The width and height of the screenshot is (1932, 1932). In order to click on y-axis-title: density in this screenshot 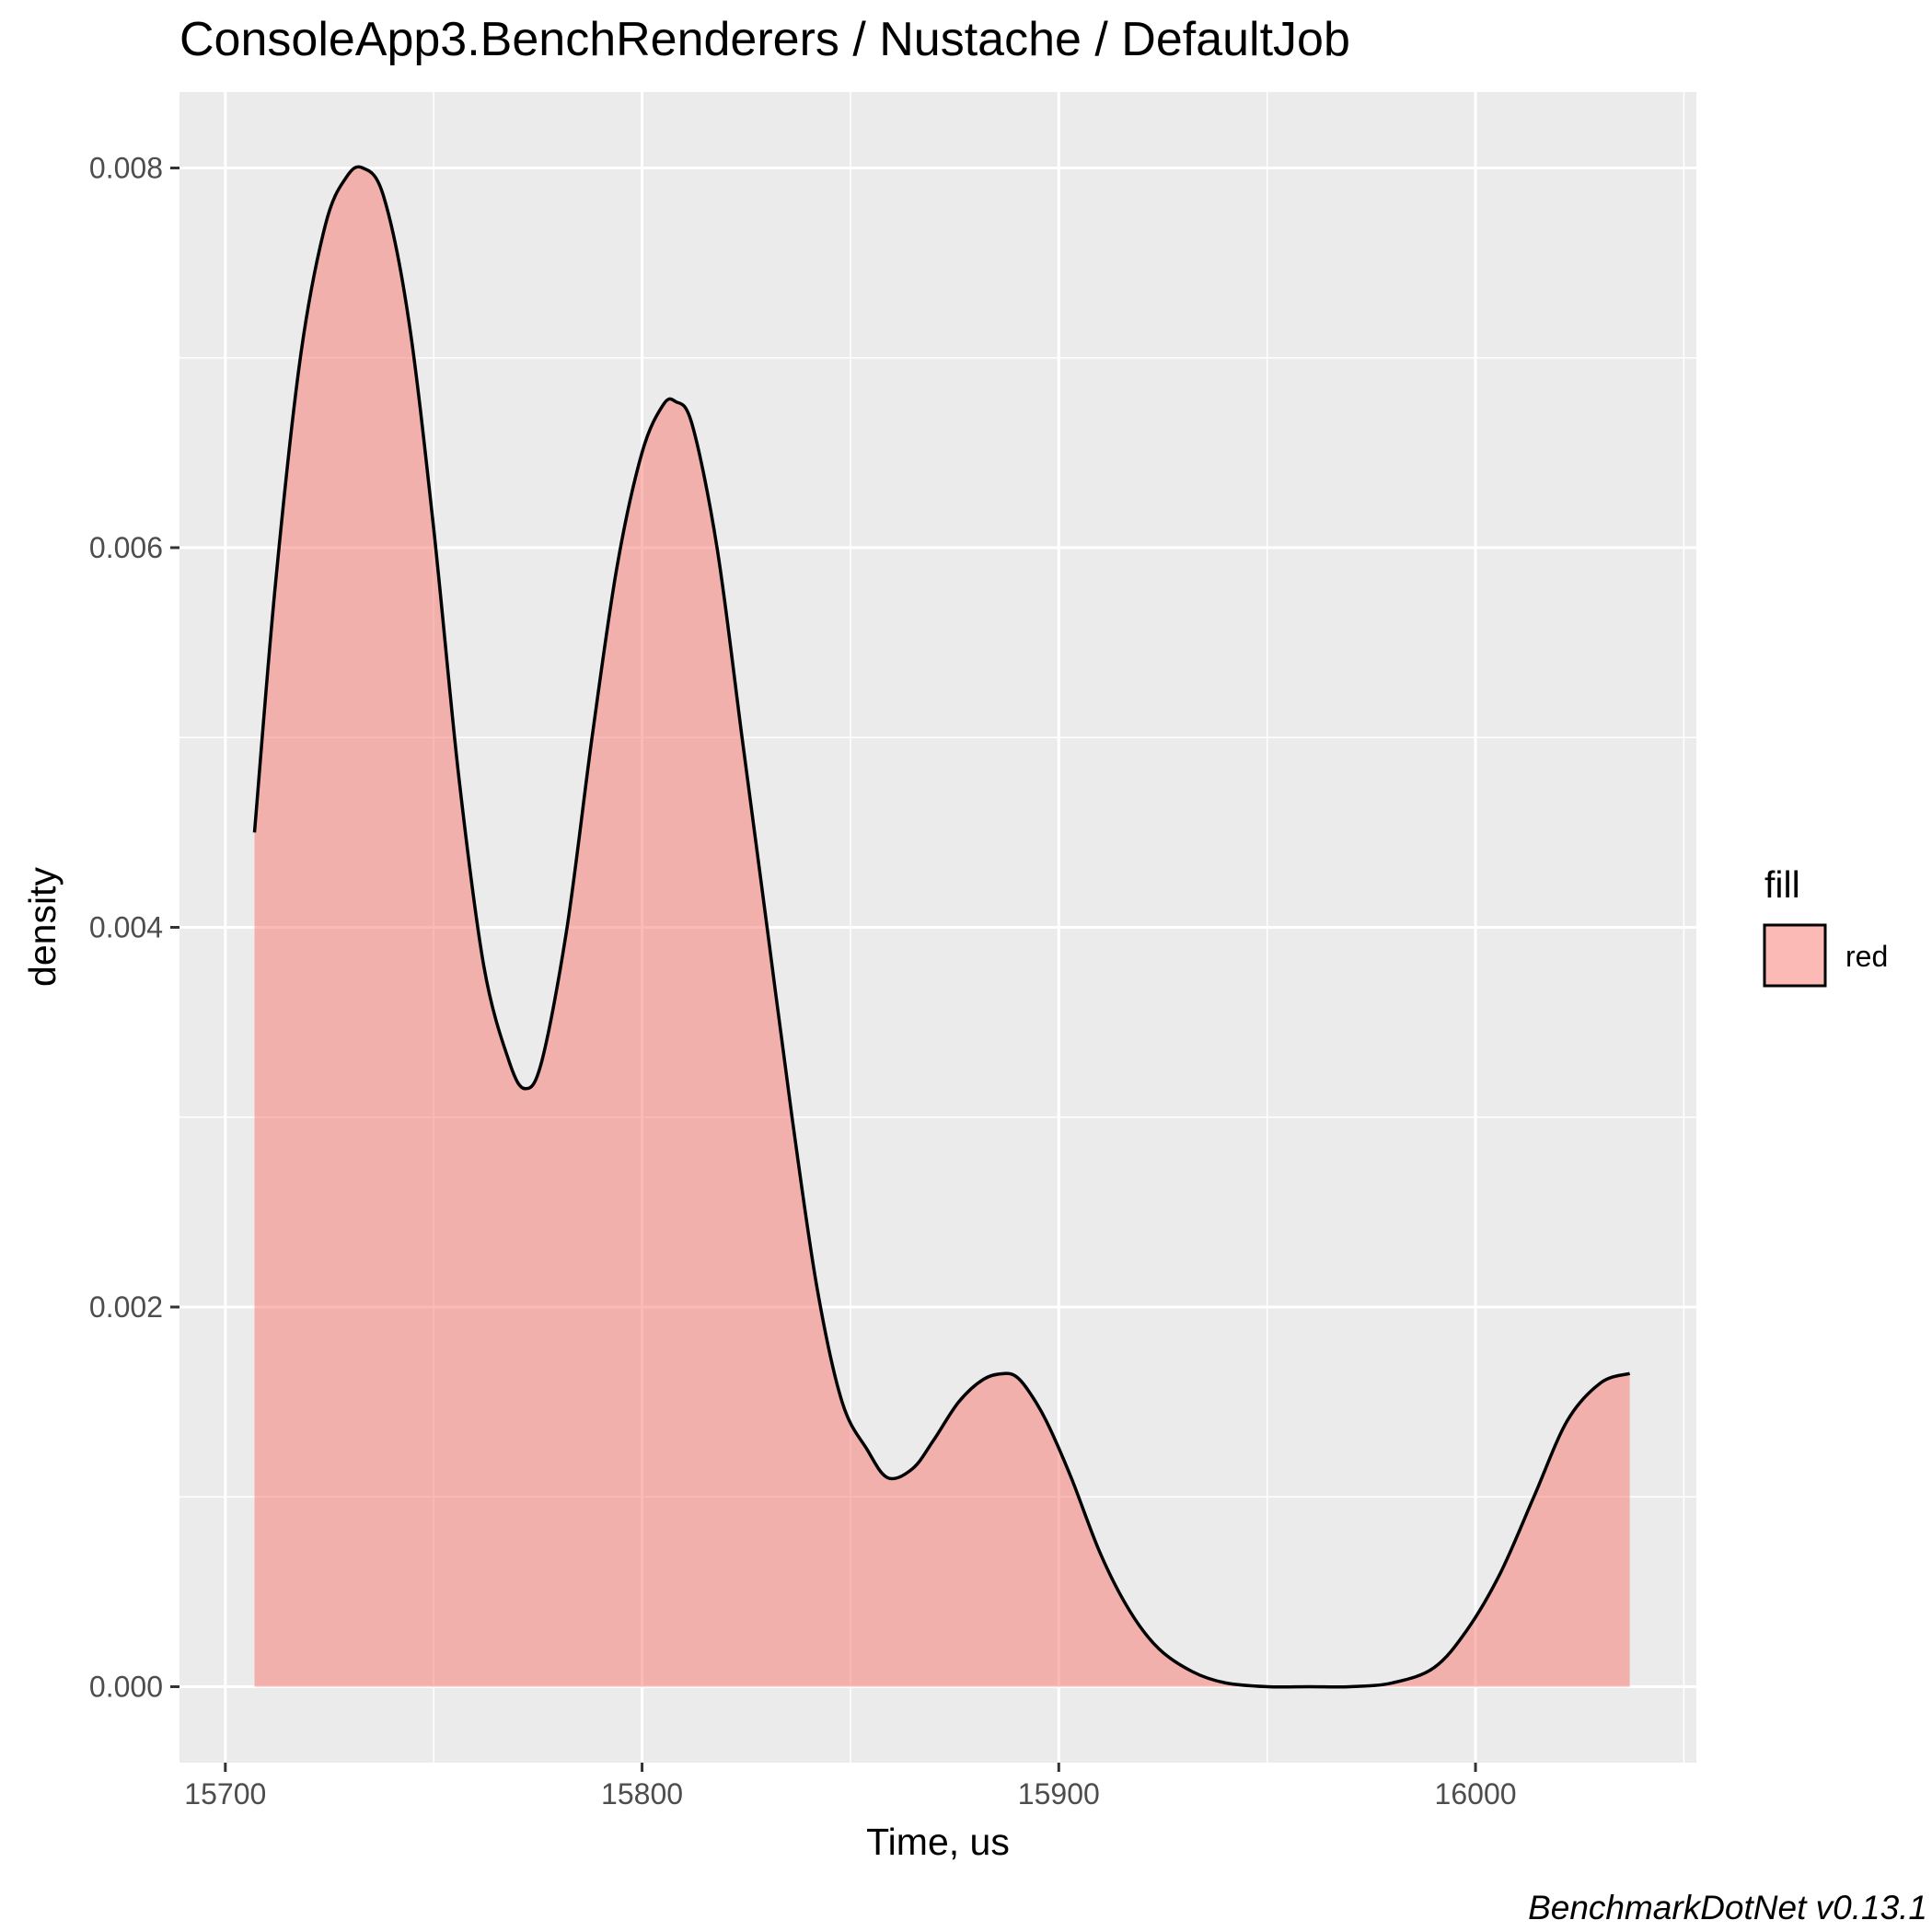, I will do `click(42, 927)`.